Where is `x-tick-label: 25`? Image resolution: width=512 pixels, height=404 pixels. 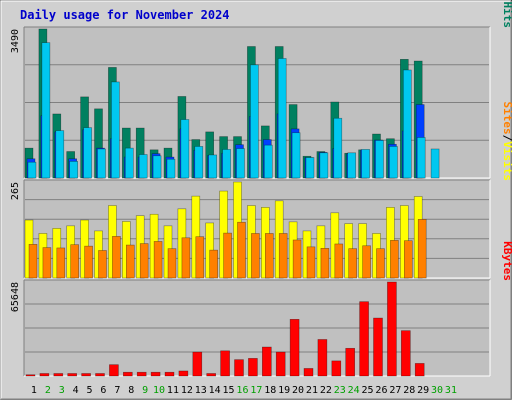
x-tick-label: 25 is located at coordinates (368, 390).